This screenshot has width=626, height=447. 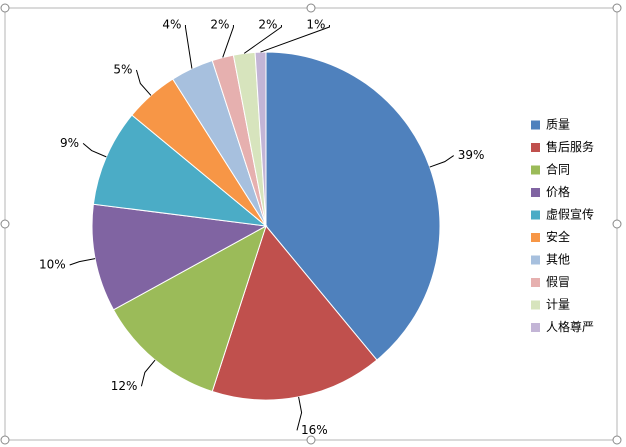 I want to click on data-label: 4%, so click(x=171, y=25).